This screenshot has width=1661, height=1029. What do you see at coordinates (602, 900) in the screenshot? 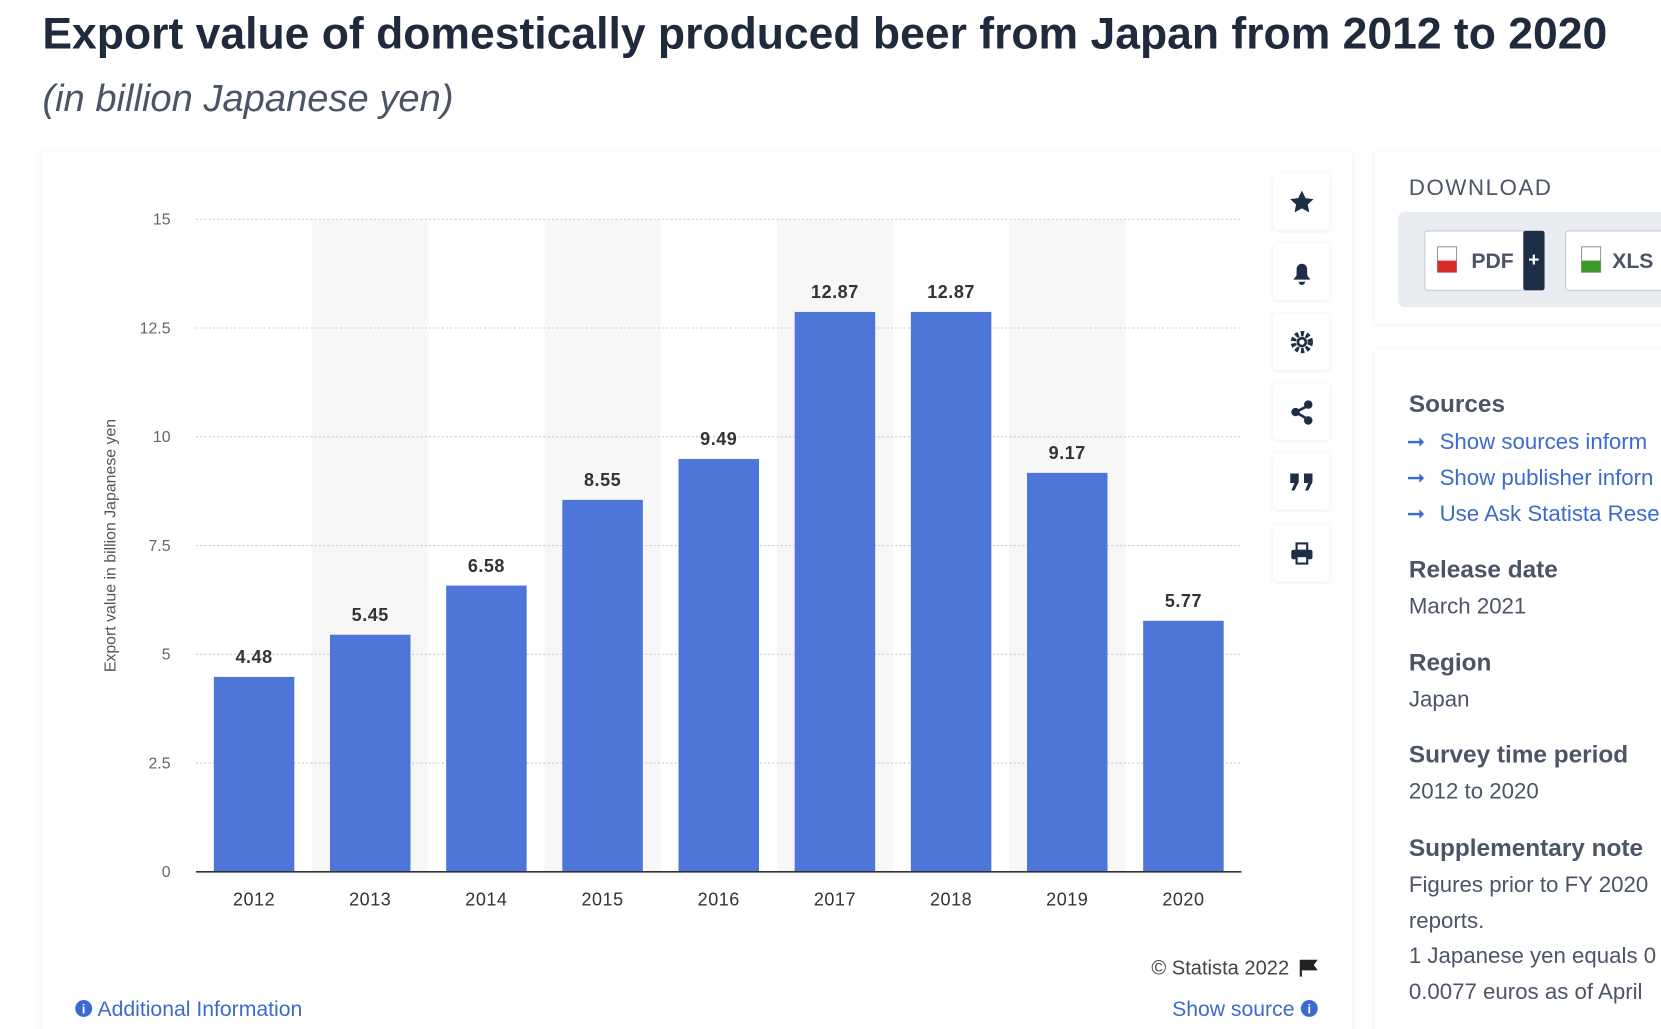
I see `x-tick-label: 2015` at bounding box center [602, 900].